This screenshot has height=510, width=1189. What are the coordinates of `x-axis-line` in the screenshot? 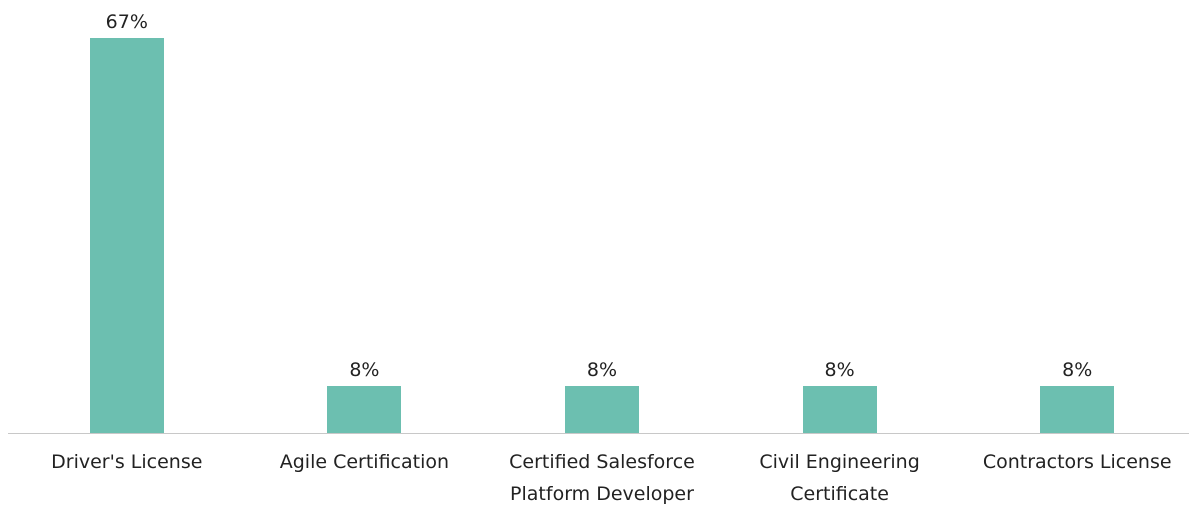 It's located at (598, 433).